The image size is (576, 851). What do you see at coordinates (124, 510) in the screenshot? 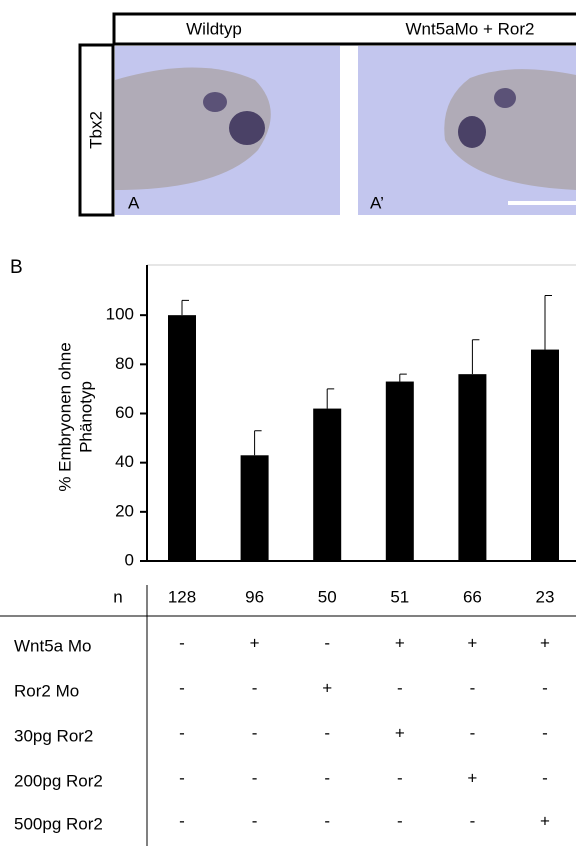
I see `y-tick-label: 20` at bounding box center [124, 510].